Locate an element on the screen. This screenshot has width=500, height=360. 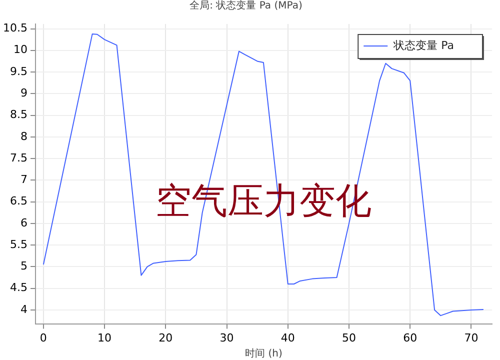
x-tick-label: 70 is located at coordinates (471, 337).